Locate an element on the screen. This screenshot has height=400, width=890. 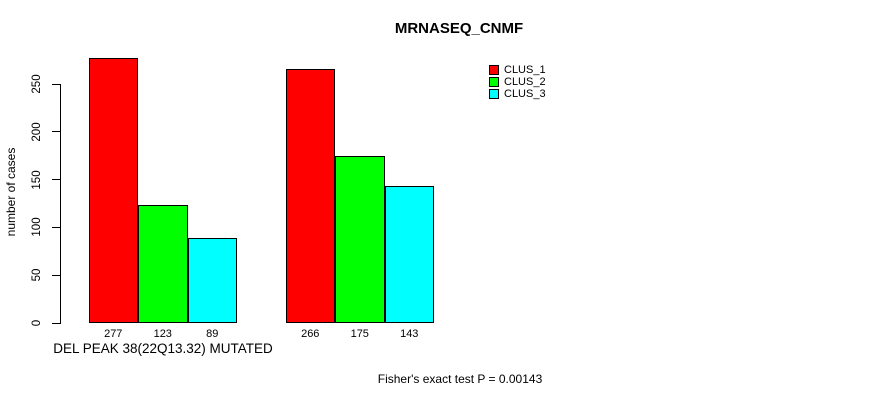
legend-label: CLUS_1 is located at coordinates (525, 70).